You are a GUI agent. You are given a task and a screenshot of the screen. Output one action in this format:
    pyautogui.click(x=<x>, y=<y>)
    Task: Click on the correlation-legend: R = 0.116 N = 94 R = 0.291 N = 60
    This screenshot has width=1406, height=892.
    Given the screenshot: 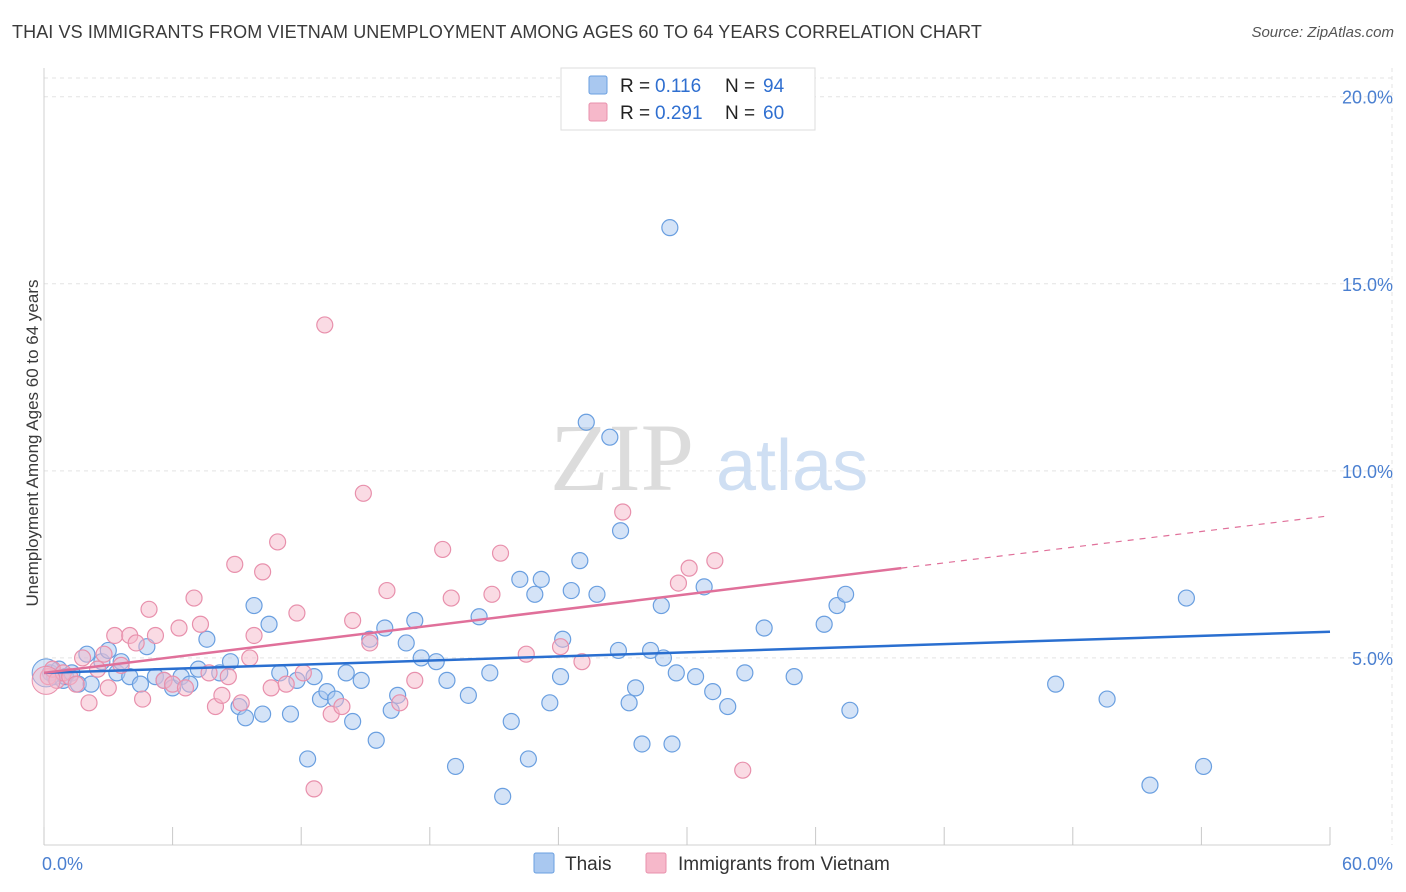 What is the action you would take?
    pyautogui.click(x=688, y=99)
    